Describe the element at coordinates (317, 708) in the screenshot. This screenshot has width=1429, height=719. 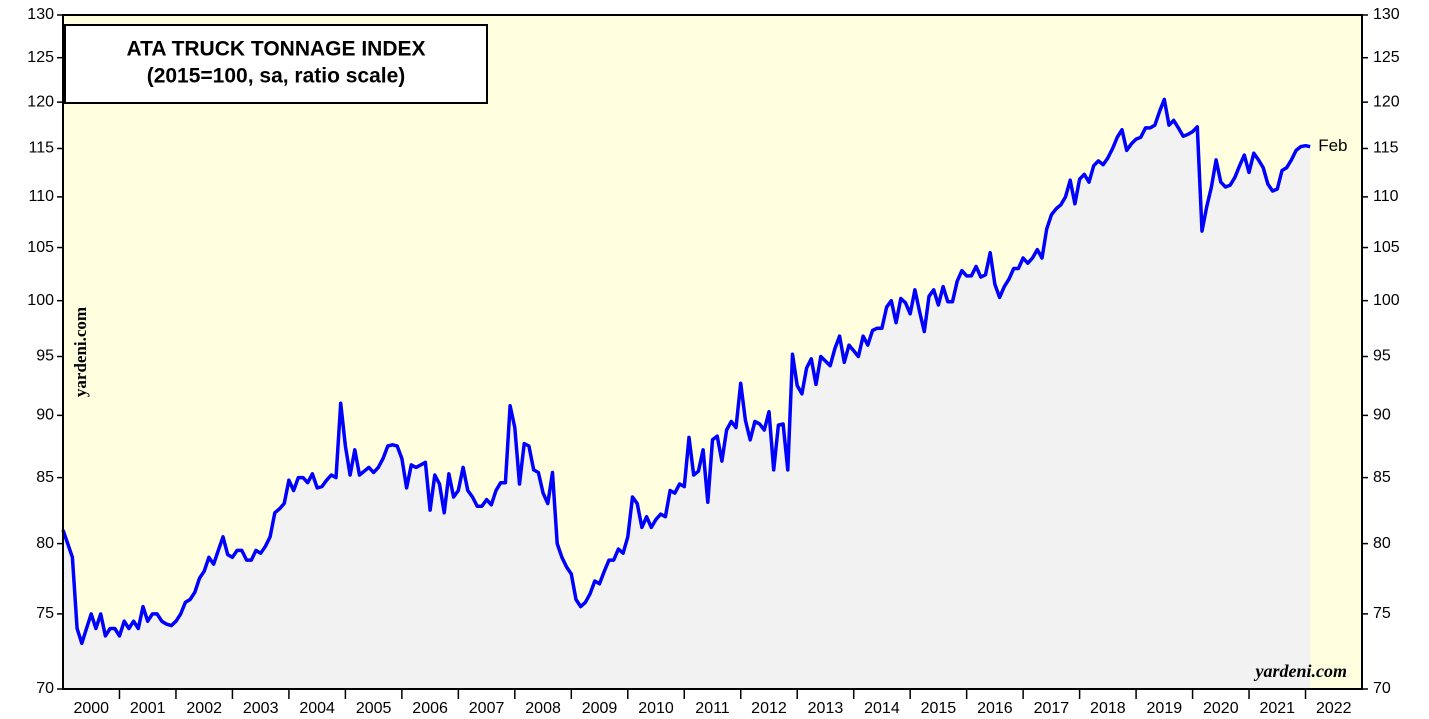
I see `x-tick-label: 2004` at that location.